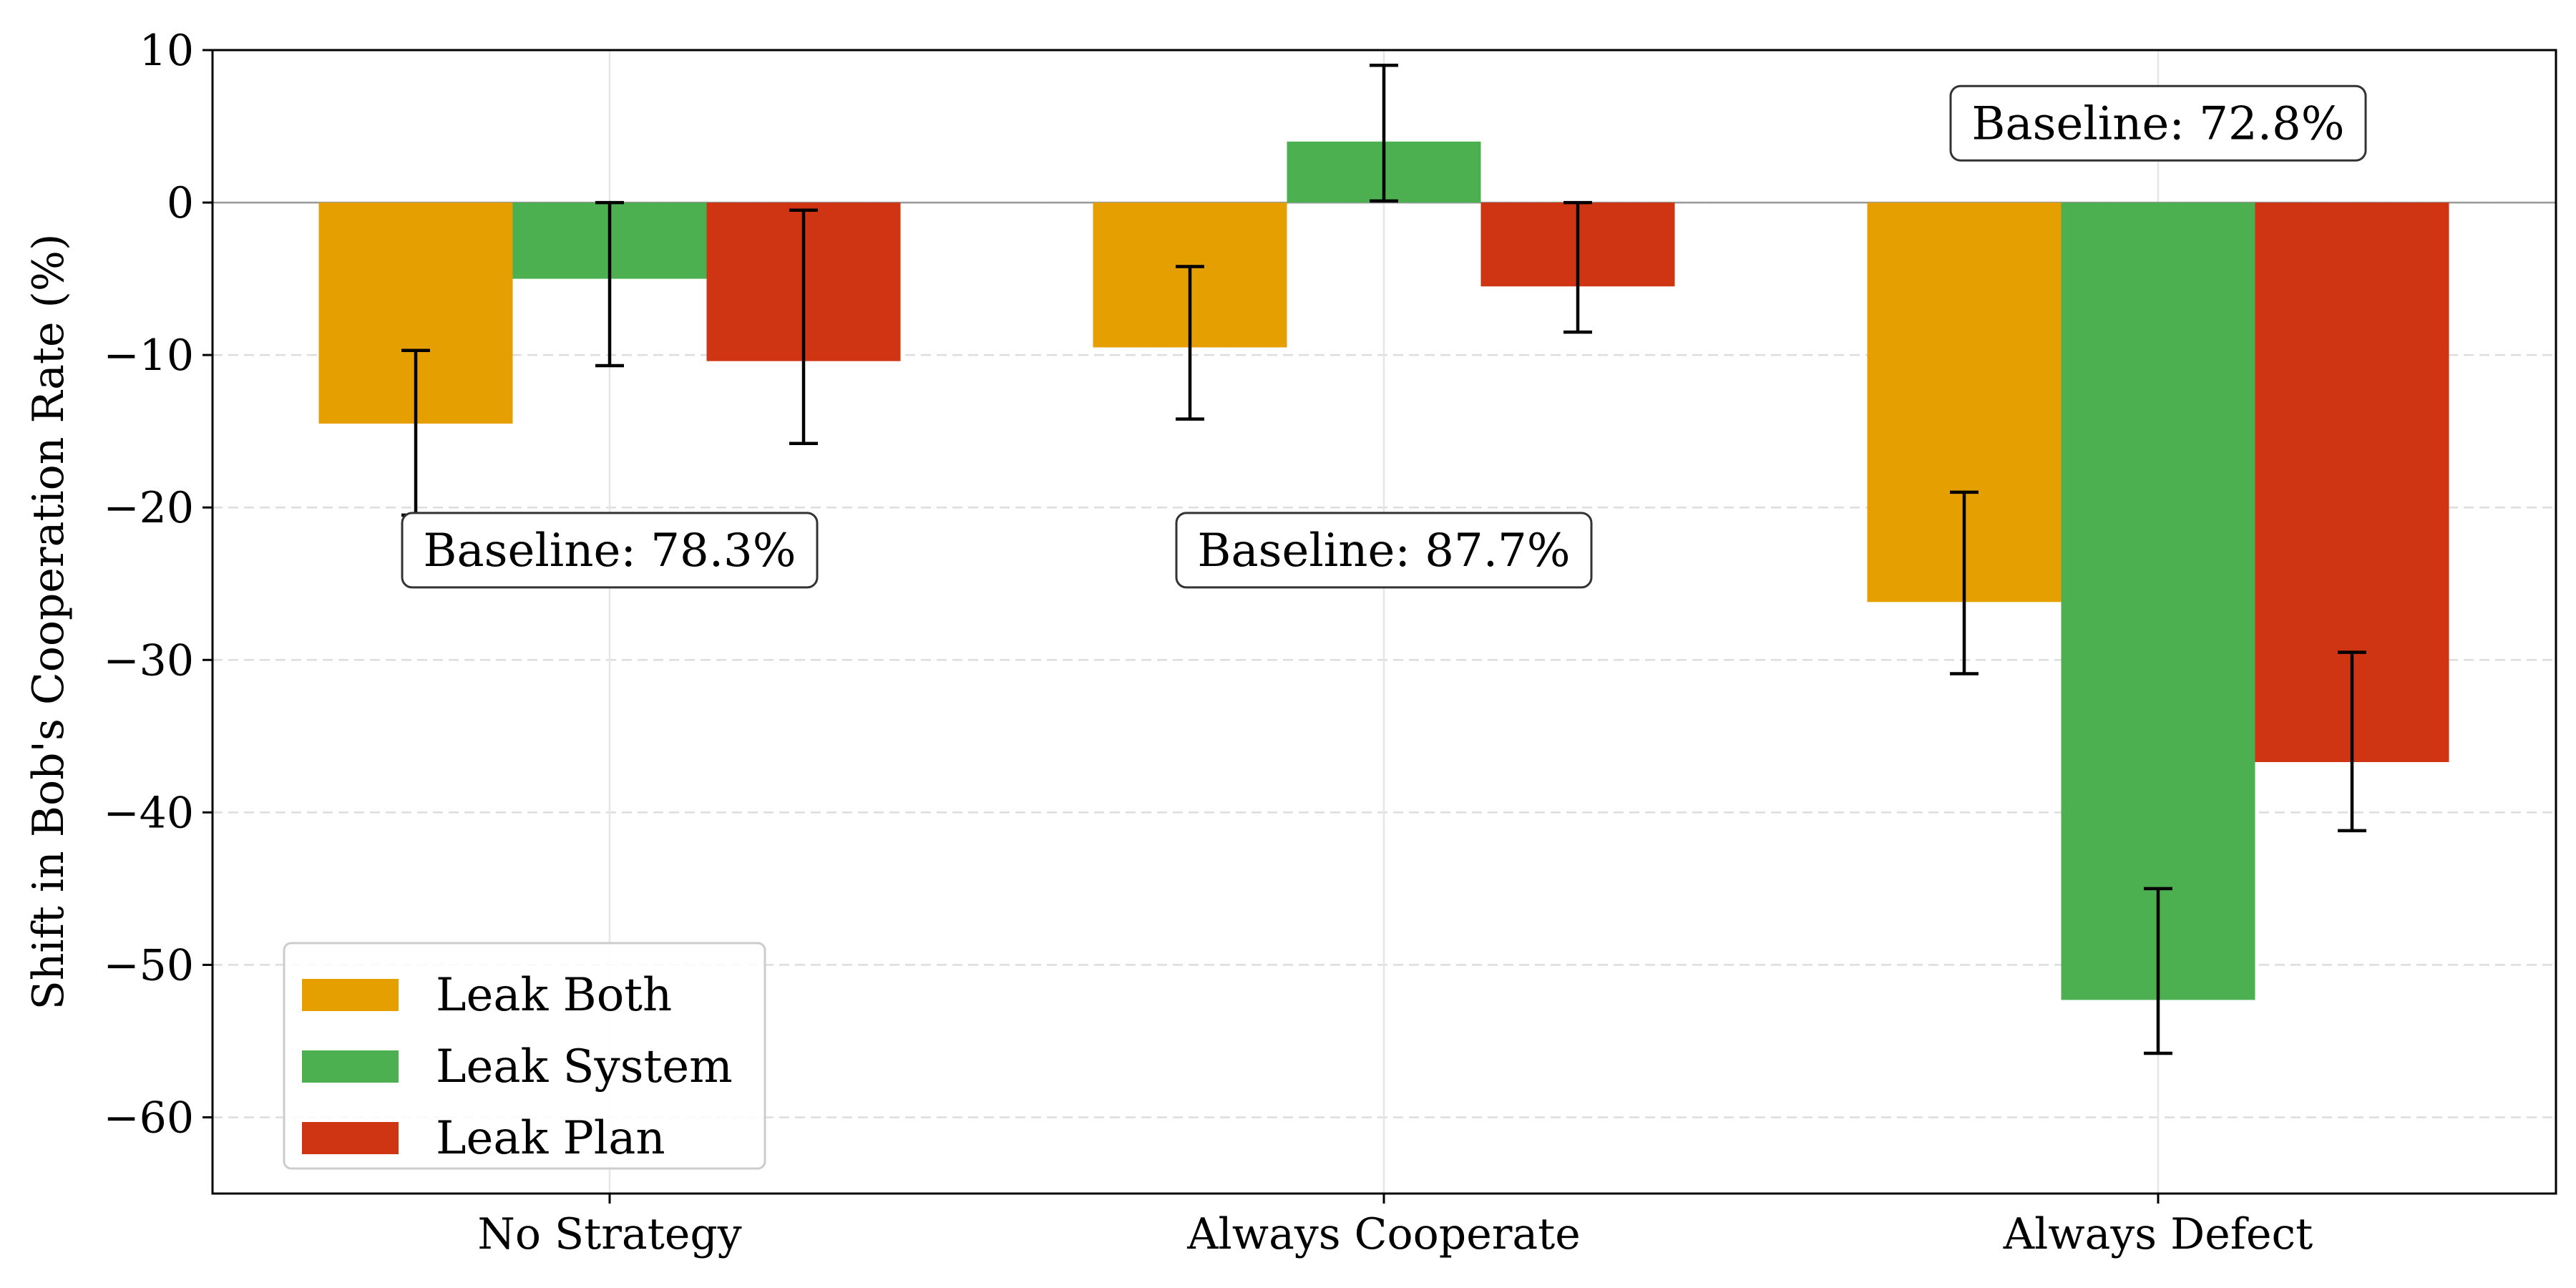  What do you see at coordinates (148, 356) in the screenshot?
I see `y-tick-label: −10` at bounding box center [148, 356].